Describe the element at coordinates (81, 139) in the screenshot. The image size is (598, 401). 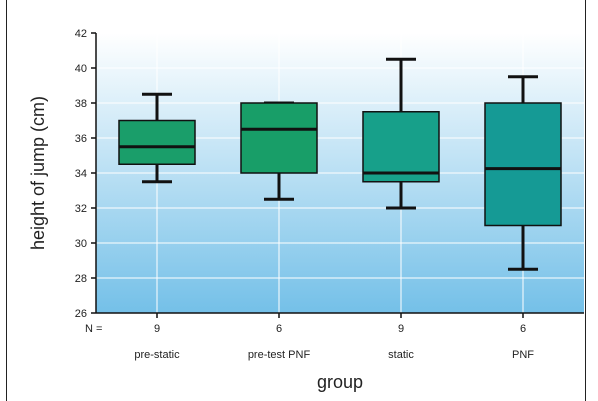
I see `y-tick-label: 36` at that location.